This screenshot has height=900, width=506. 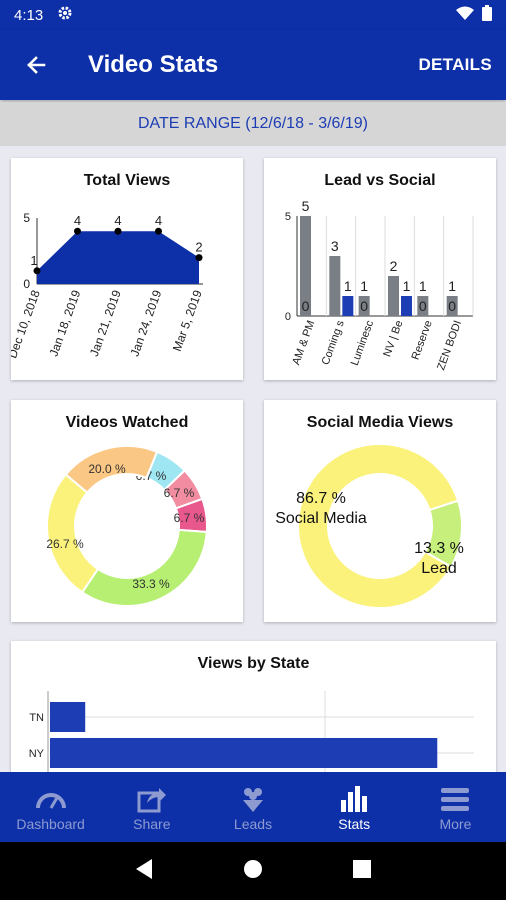 What do you see at coordinates (465, 15) in the screenshot?
I see `wifi-icon` at bounding box center [465, 15].